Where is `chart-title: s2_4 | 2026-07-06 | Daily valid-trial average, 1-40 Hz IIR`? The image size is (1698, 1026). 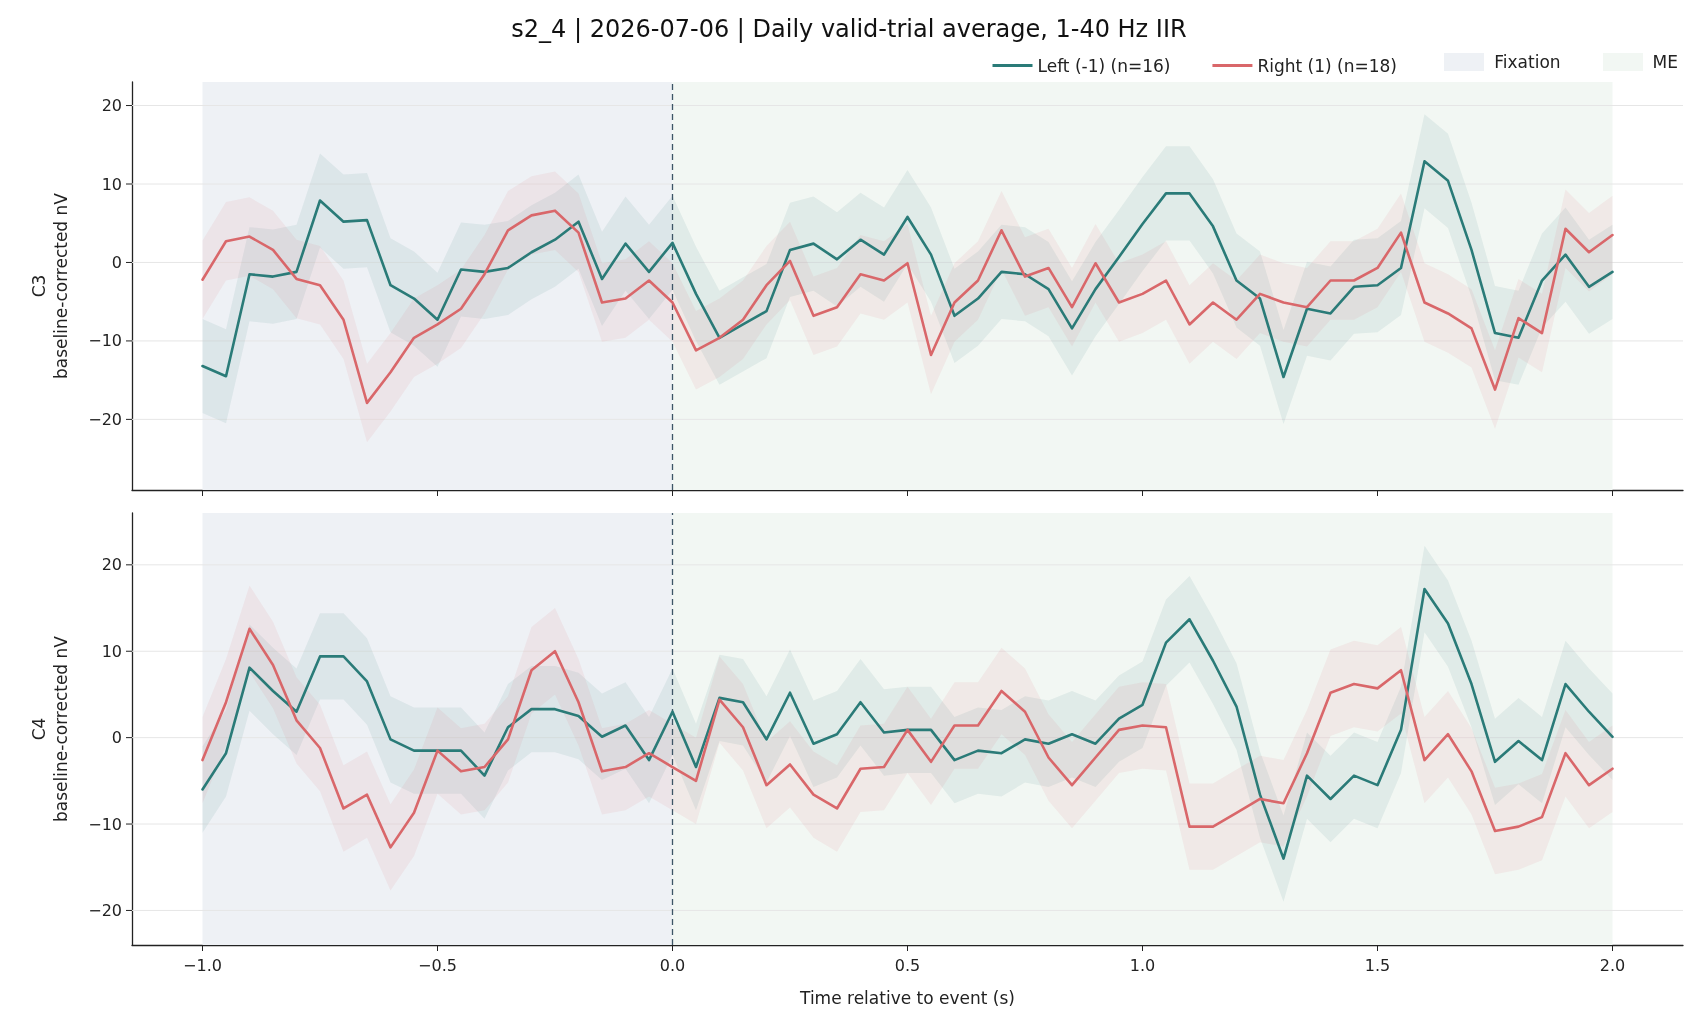
chart-title: s2_4 | 2026-07-06 | Daily valid-trial average, 1-40 Hz IIR is located at coordinates (849, 29).